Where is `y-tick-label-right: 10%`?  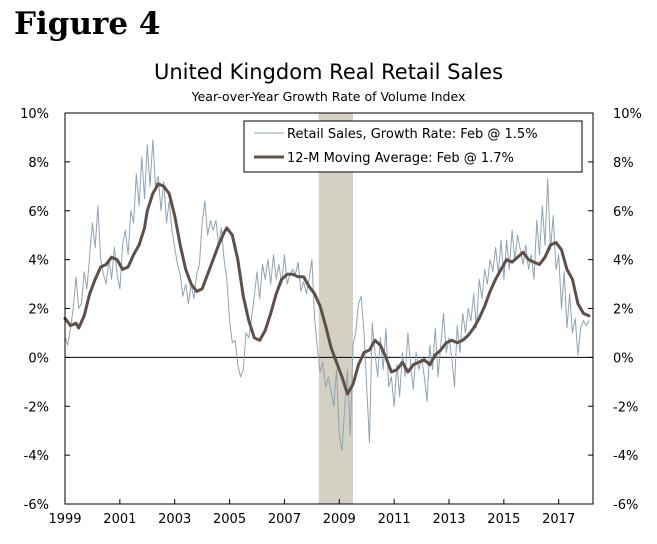
y-tick-label-right: 10% is located at coordinates (627, 114).